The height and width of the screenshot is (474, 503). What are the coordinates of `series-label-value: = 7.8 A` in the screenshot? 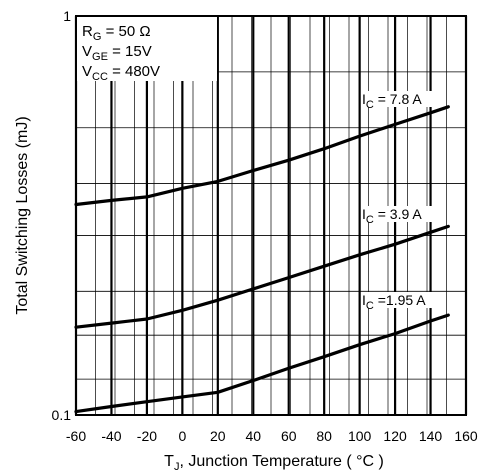 It's located at (398, 99).